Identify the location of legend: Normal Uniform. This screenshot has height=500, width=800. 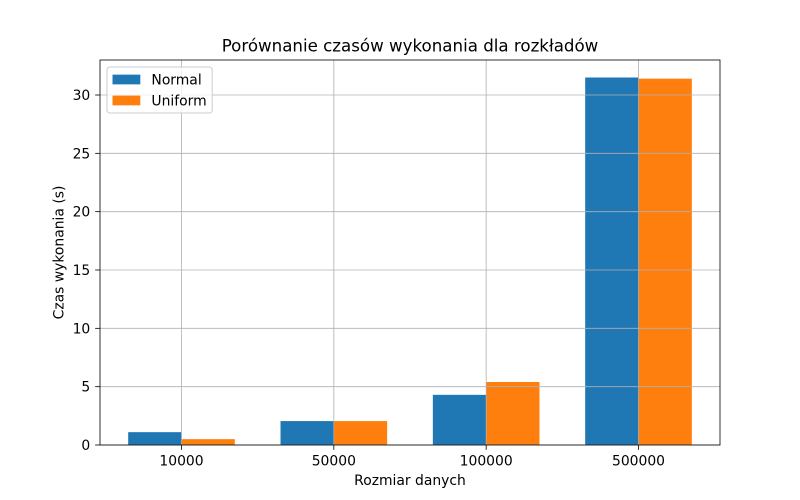
(159, 90).